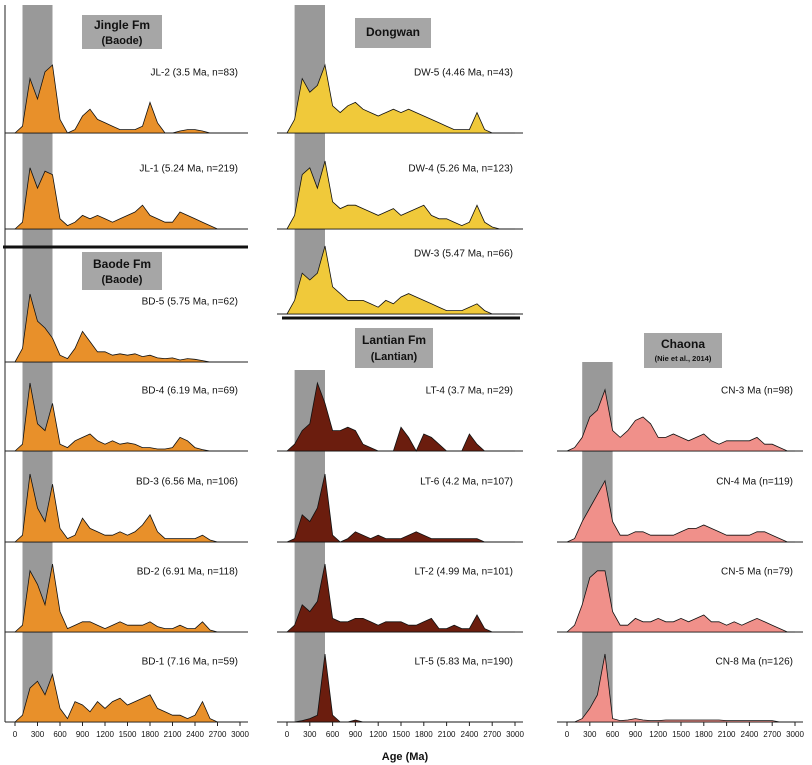  I want to click on sample-label: CN-3 Ma (n=98), so click(757, 391).